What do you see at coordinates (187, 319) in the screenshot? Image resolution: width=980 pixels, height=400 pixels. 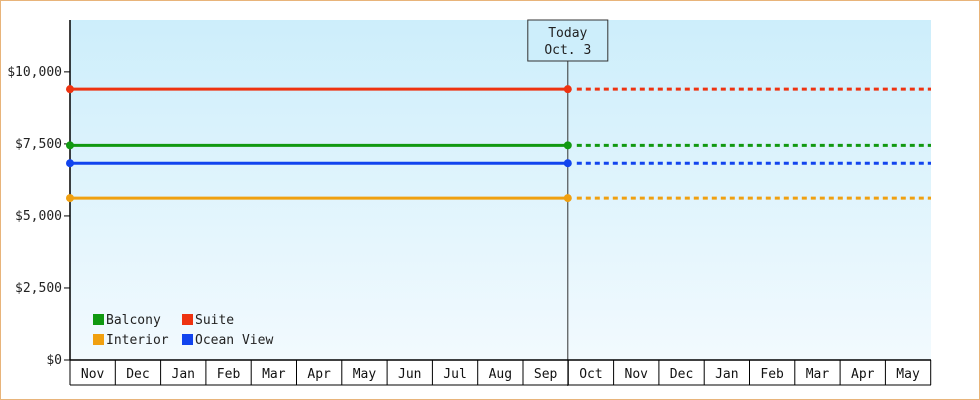 I see `suite-legend-swatch` at bounding box center [187, 319].